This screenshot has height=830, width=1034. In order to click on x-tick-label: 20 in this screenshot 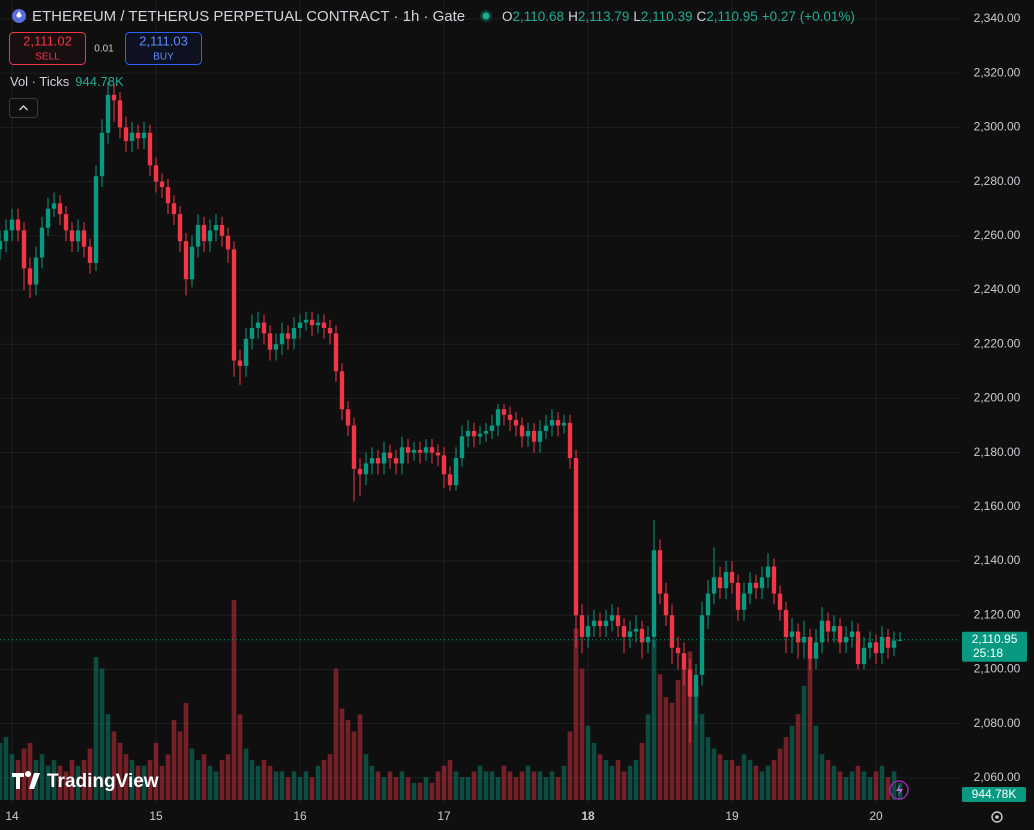, I will do `click(876, 816)`.